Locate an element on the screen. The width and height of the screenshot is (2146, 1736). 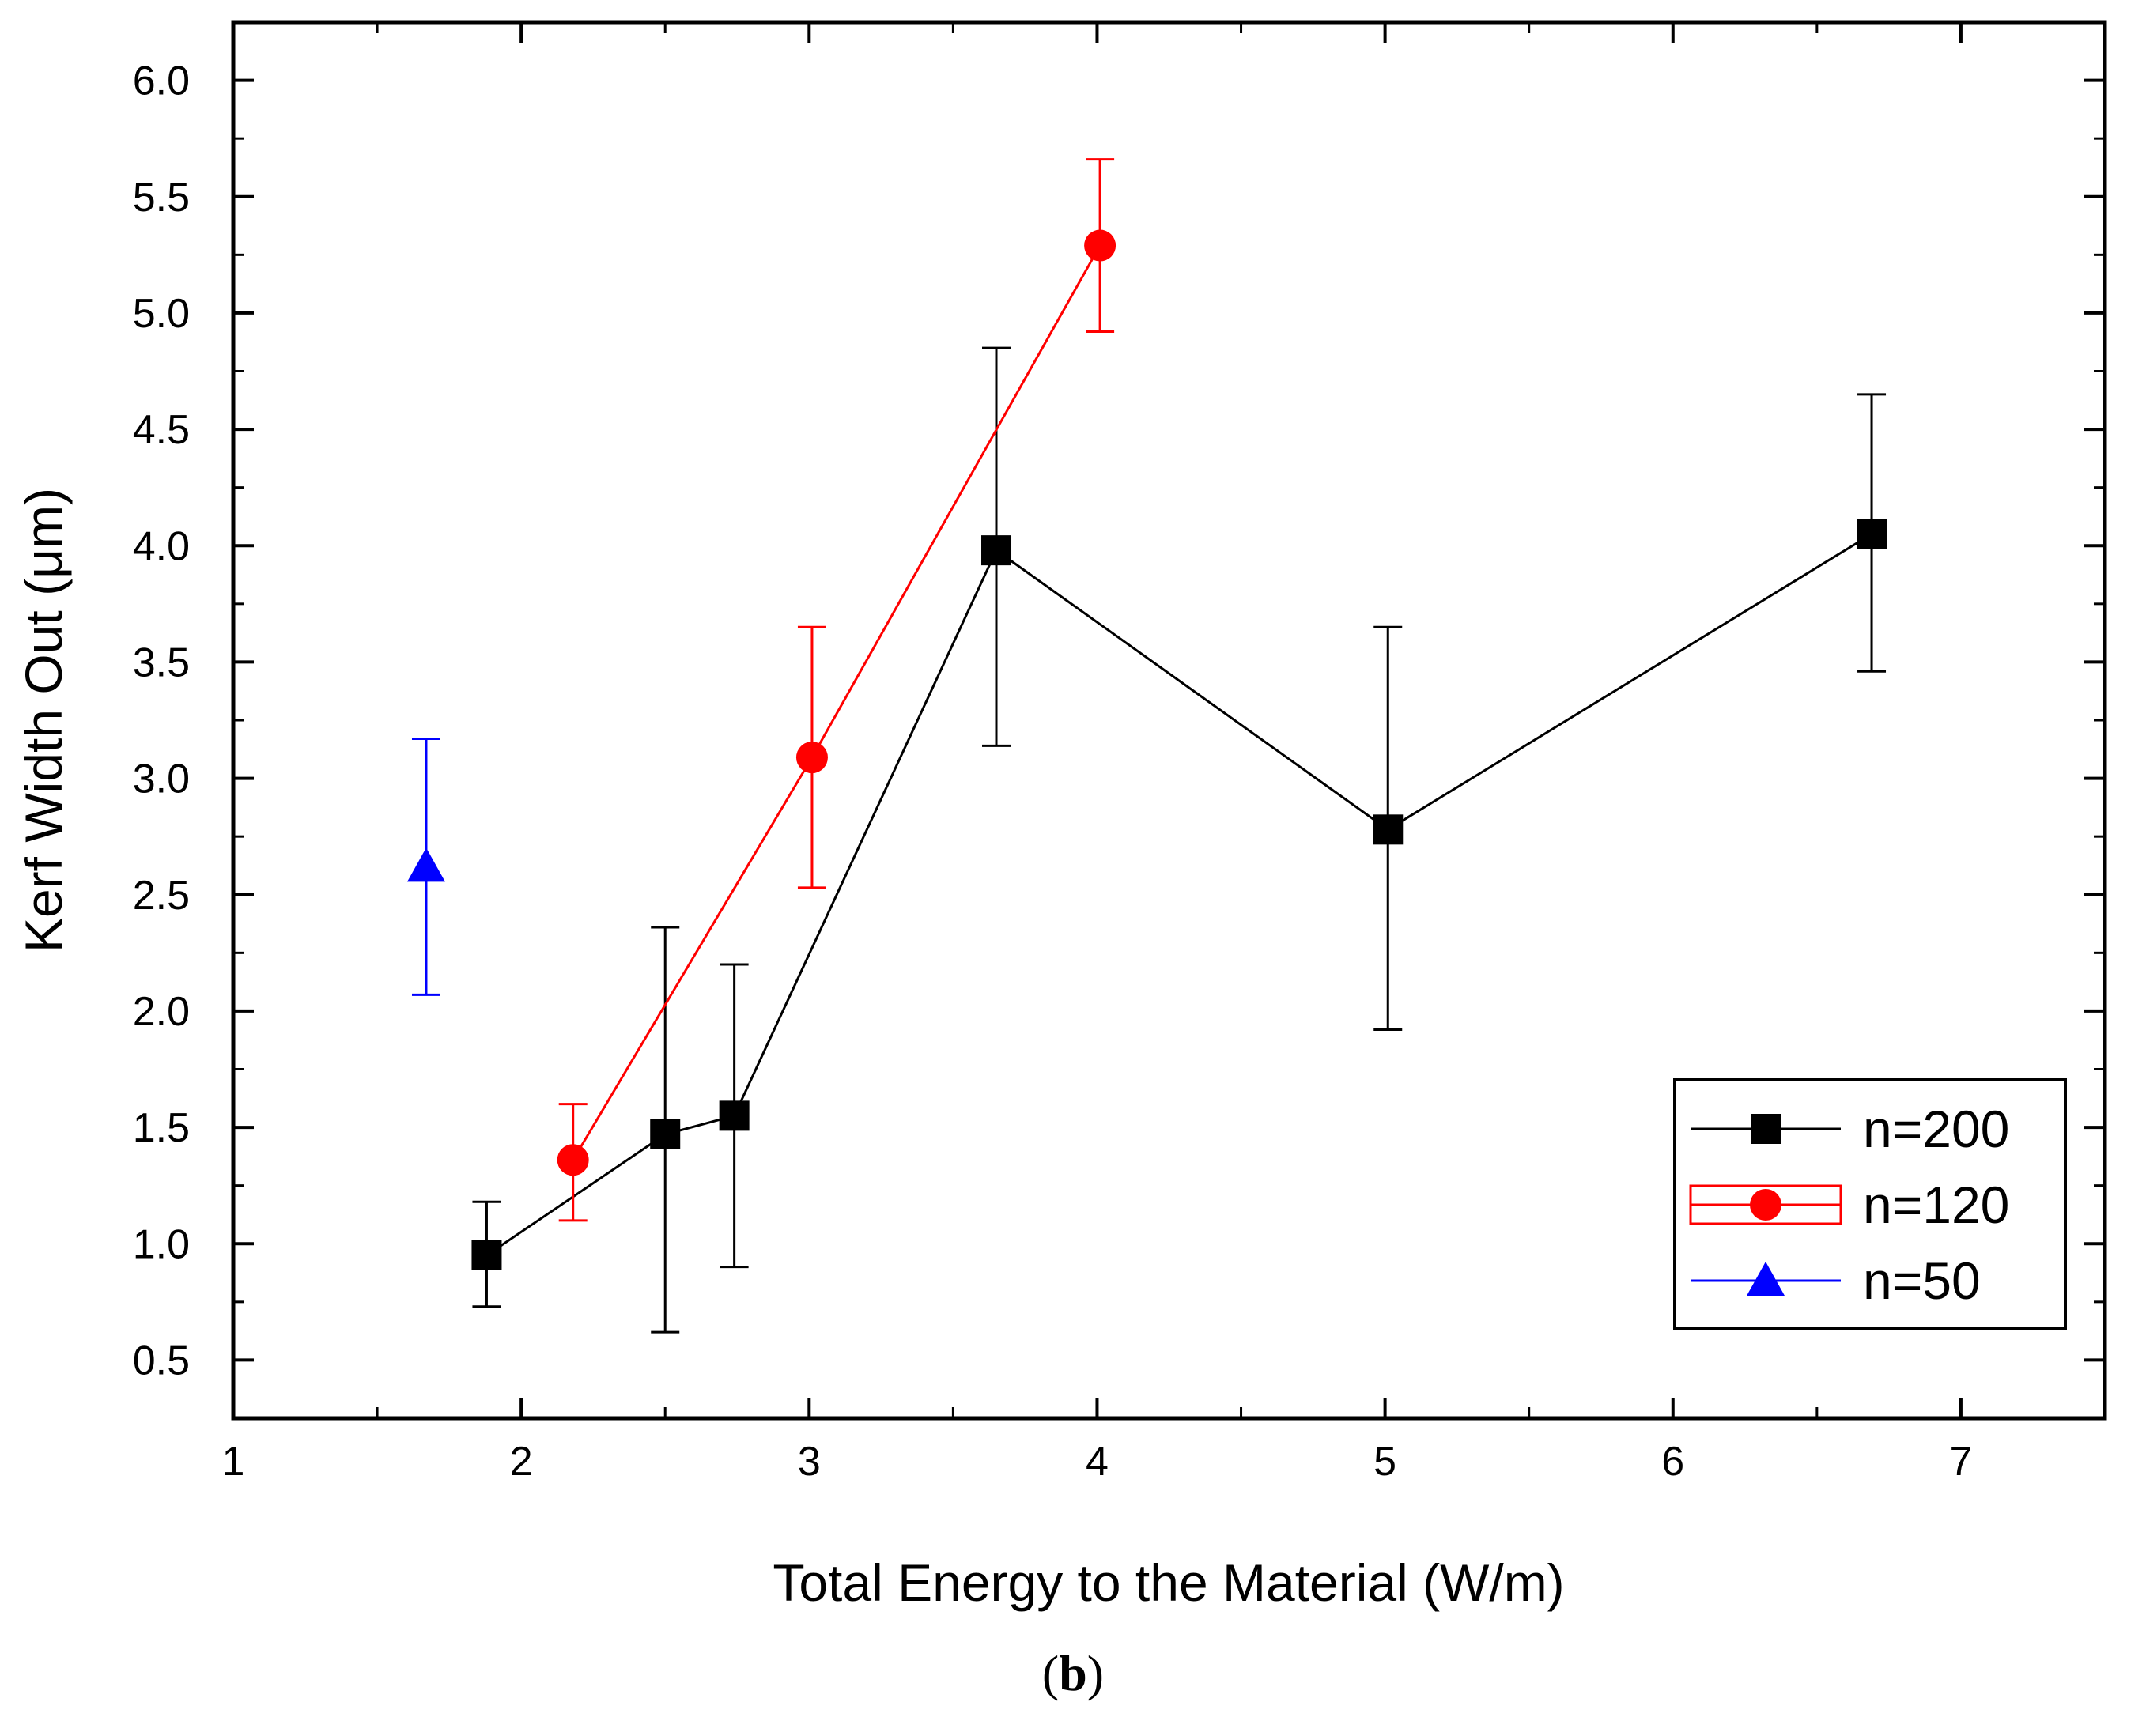
legend-label-n-120: n=120 is located at coordinates (1936, 1205).